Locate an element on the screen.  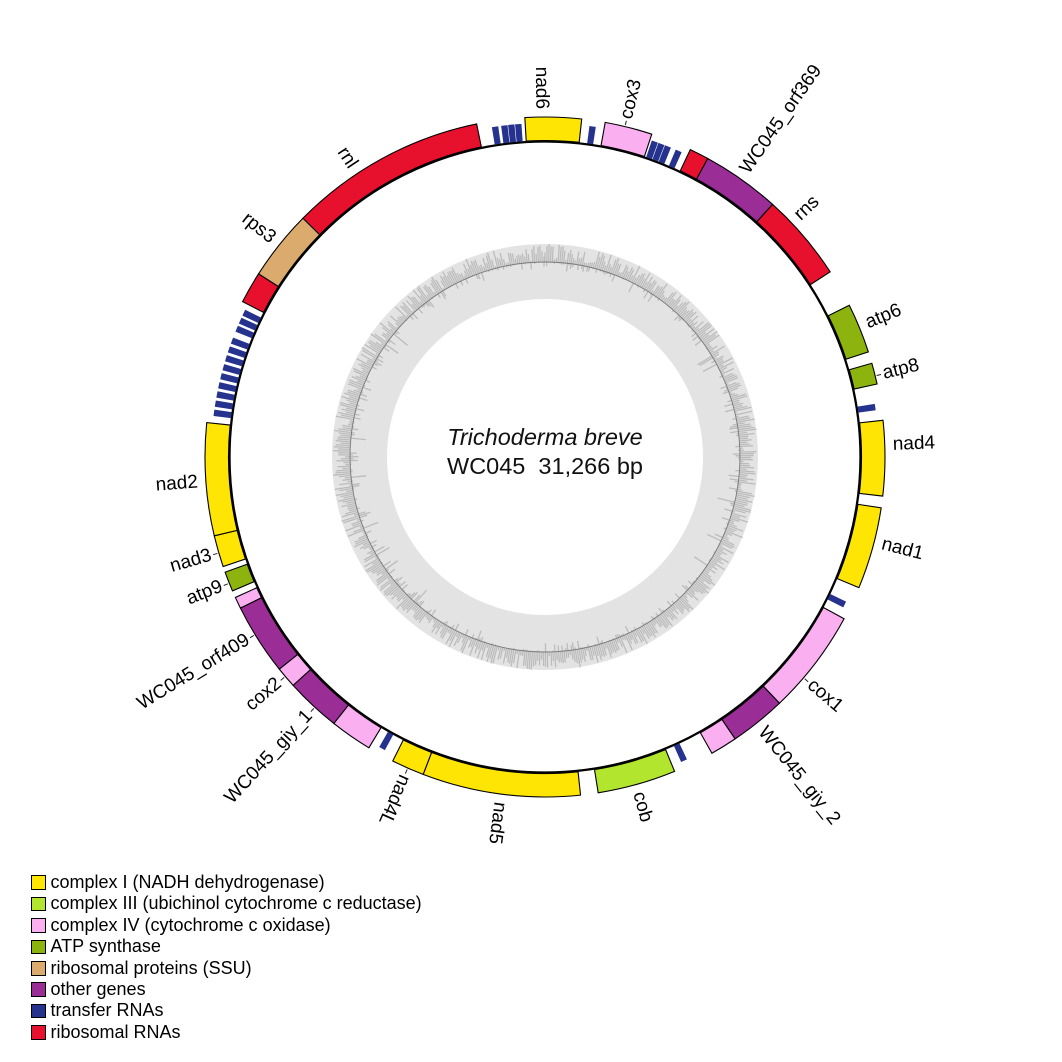
gene-label-nad4: nad4 is located at coordinates (913, 443).